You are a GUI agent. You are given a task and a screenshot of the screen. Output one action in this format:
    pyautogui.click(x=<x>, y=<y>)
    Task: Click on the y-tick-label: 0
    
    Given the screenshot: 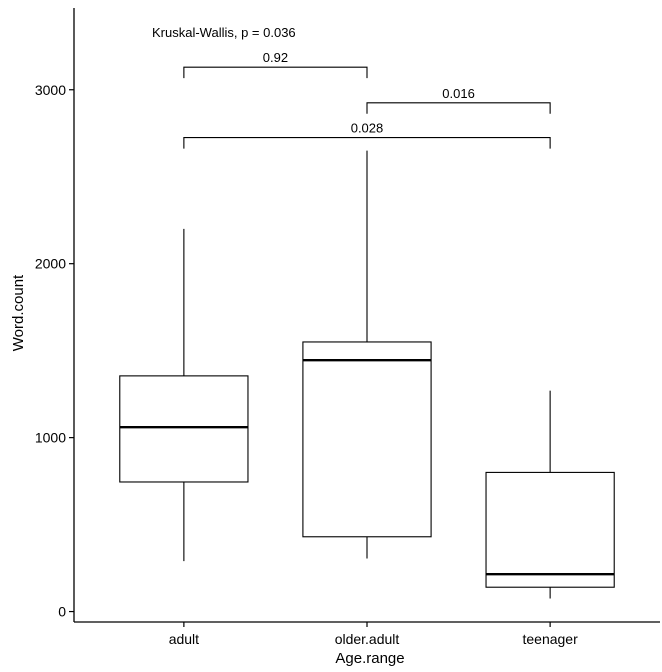 What is the action you would take?
    pyautogui.click(x=62, y=612)
    